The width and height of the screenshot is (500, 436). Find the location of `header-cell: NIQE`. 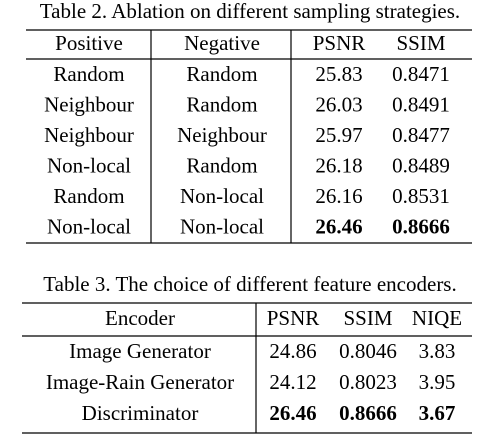

header-cell: NIQE is located at coordinates (437, 318).